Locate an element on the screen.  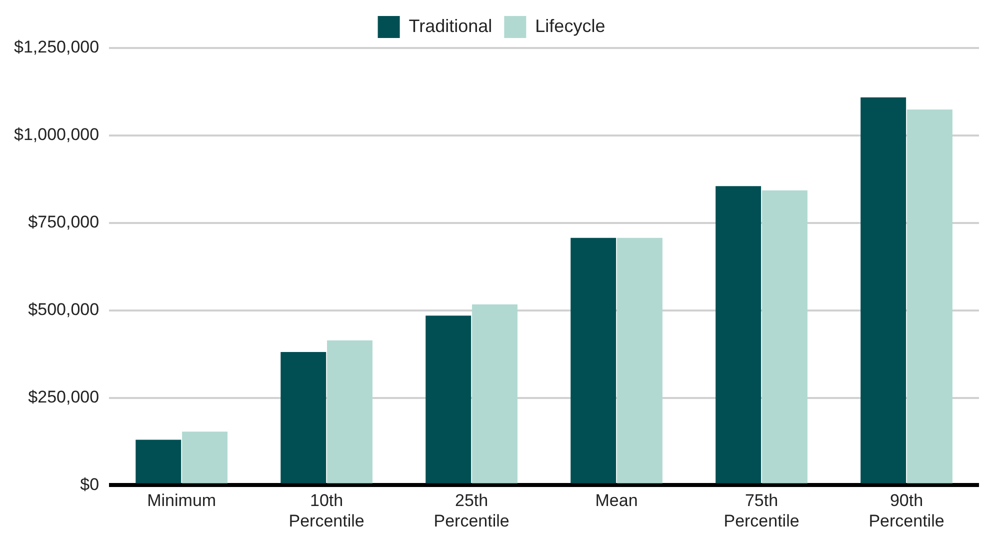
x-tick-label: 90th Percentile is located at coordinates (906, 510).